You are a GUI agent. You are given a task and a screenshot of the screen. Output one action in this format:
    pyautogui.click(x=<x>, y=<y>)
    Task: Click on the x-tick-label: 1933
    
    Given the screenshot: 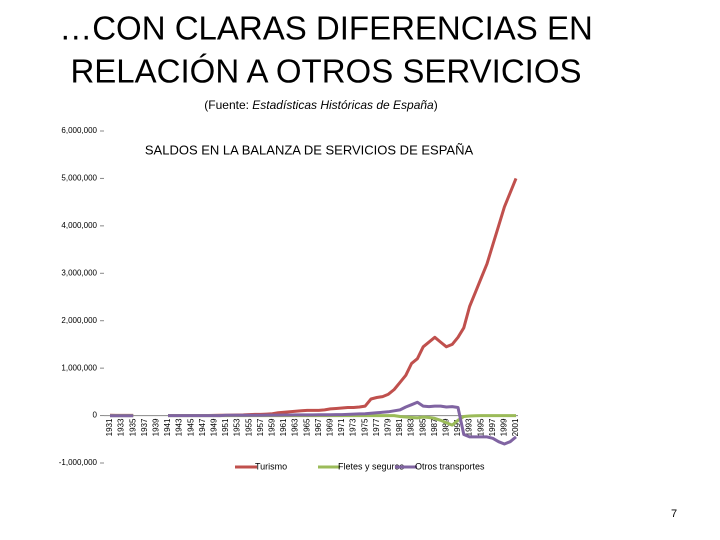 What is the action you would take?
    pyautogui.click(x=121, y=427)
    